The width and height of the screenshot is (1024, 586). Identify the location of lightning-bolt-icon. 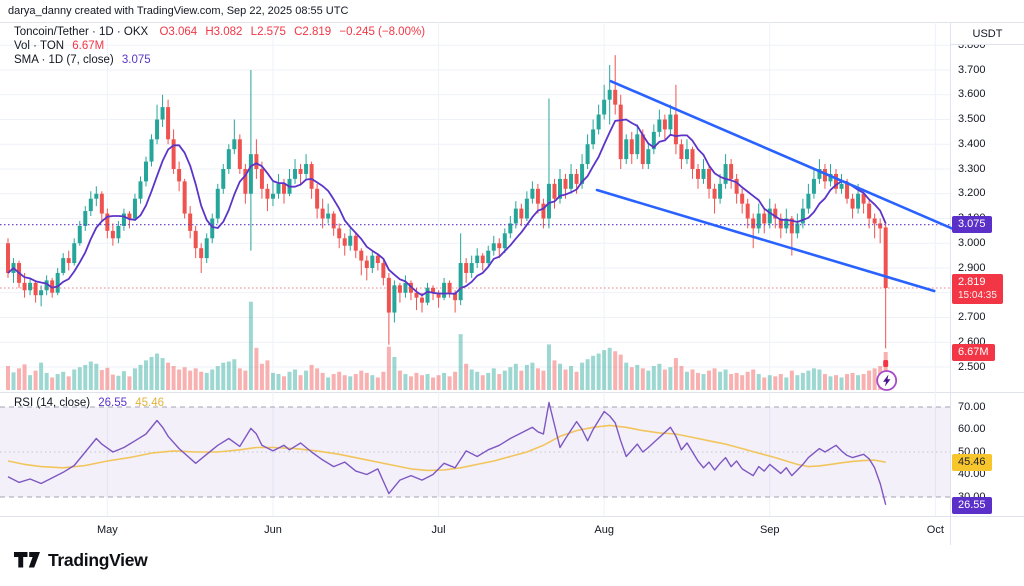
(887, 380).